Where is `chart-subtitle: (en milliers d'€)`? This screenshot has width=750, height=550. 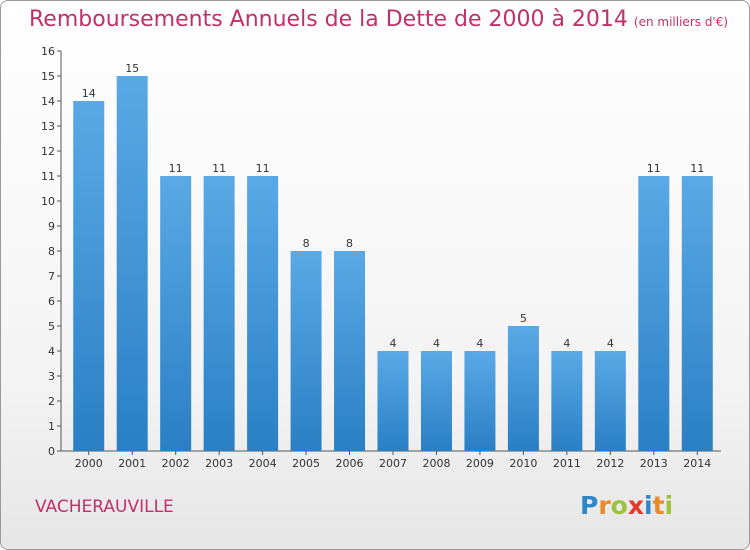 chart-subtitle: (en milliers d'€) is located at coordinates (681, 22).